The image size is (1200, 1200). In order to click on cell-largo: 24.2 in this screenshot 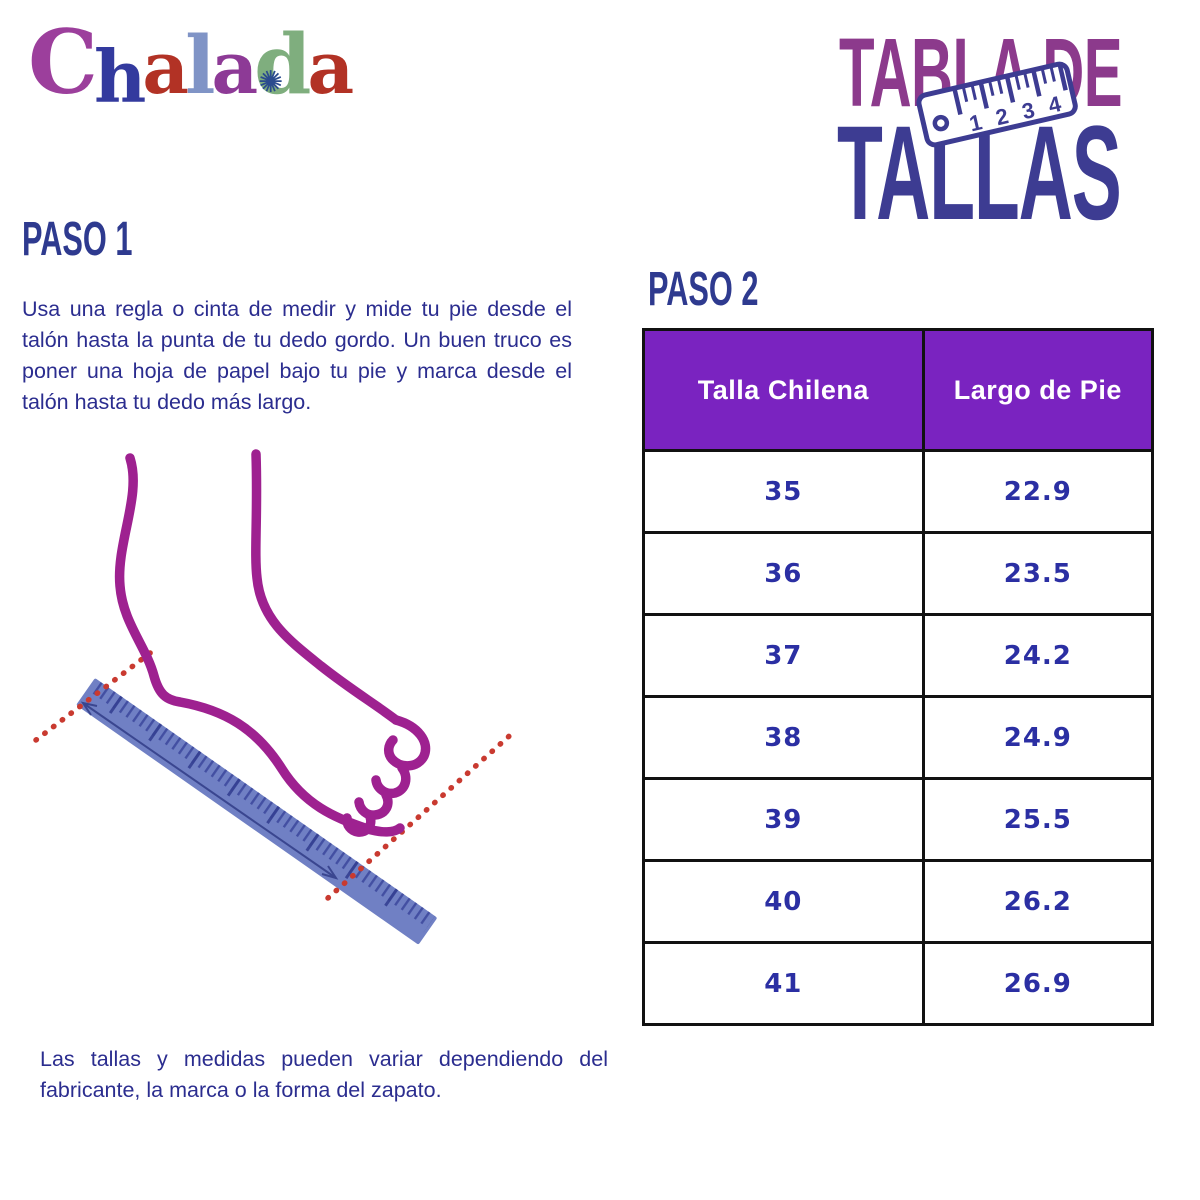, I will do `click(1038, 655)`.